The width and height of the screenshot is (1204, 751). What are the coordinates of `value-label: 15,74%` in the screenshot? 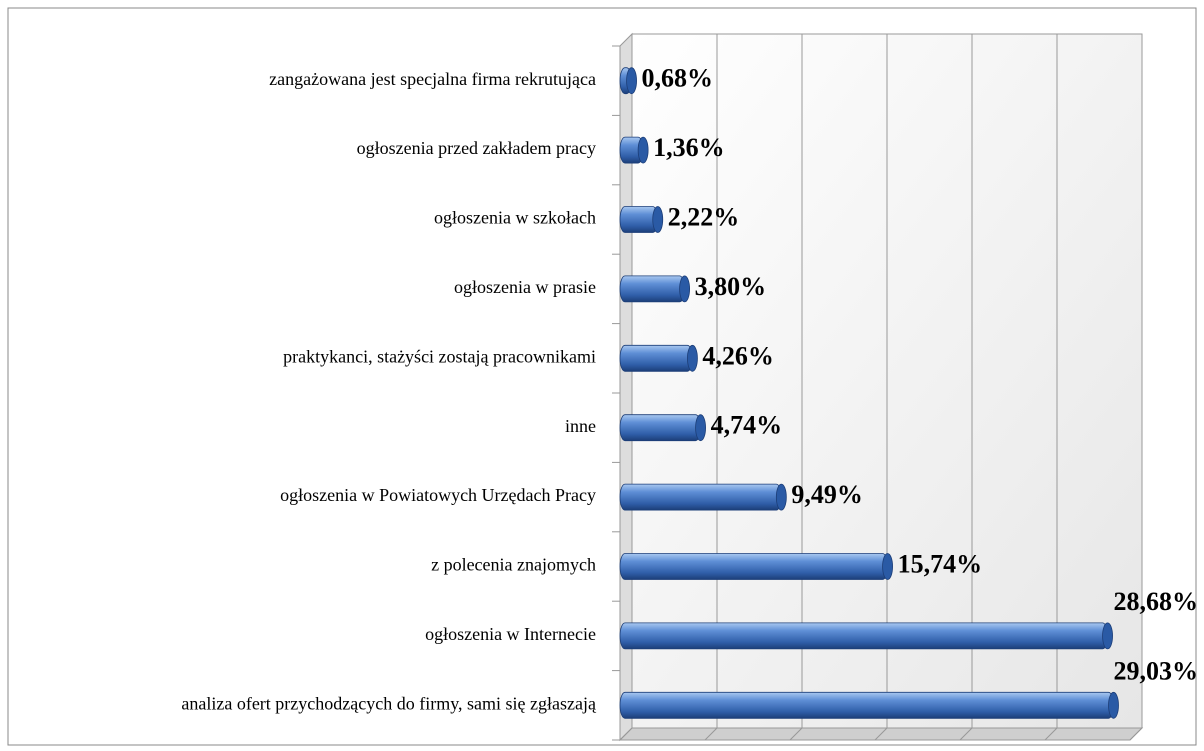 It's located at (940, 563).